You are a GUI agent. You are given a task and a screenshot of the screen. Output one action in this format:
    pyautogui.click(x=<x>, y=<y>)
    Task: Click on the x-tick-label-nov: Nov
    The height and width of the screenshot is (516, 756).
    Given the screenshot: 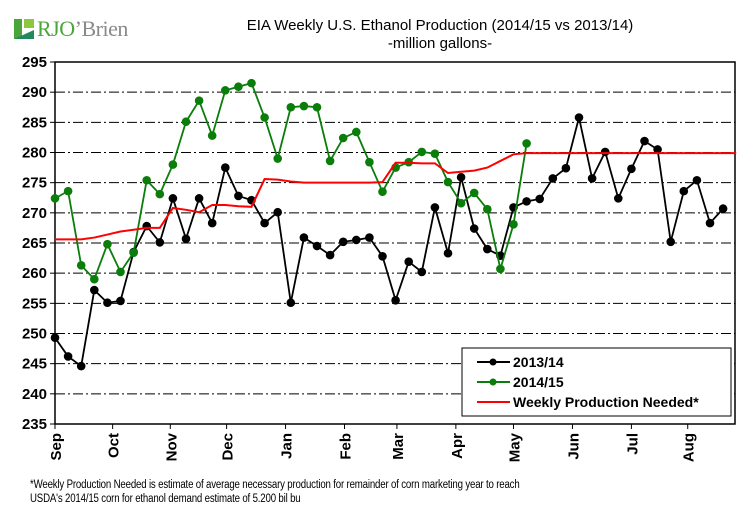 What is the action you would take?
    pyautogui.click(x=171, y=446)
    